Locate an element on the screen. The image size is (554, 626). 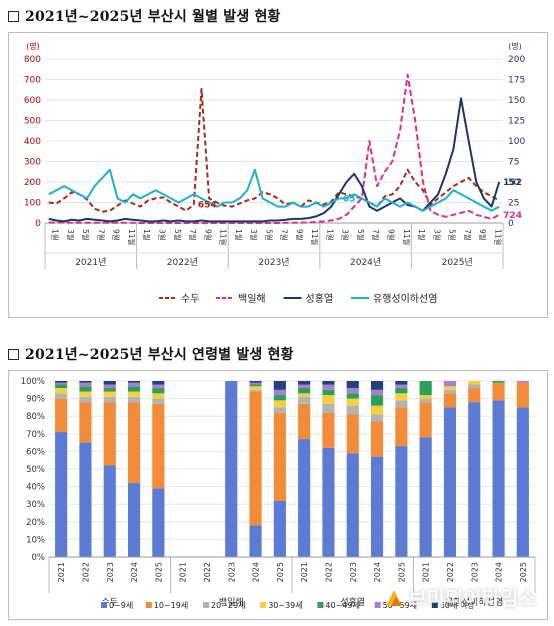
y-right-tick-label: 200 is located at coordinates (516, 60).